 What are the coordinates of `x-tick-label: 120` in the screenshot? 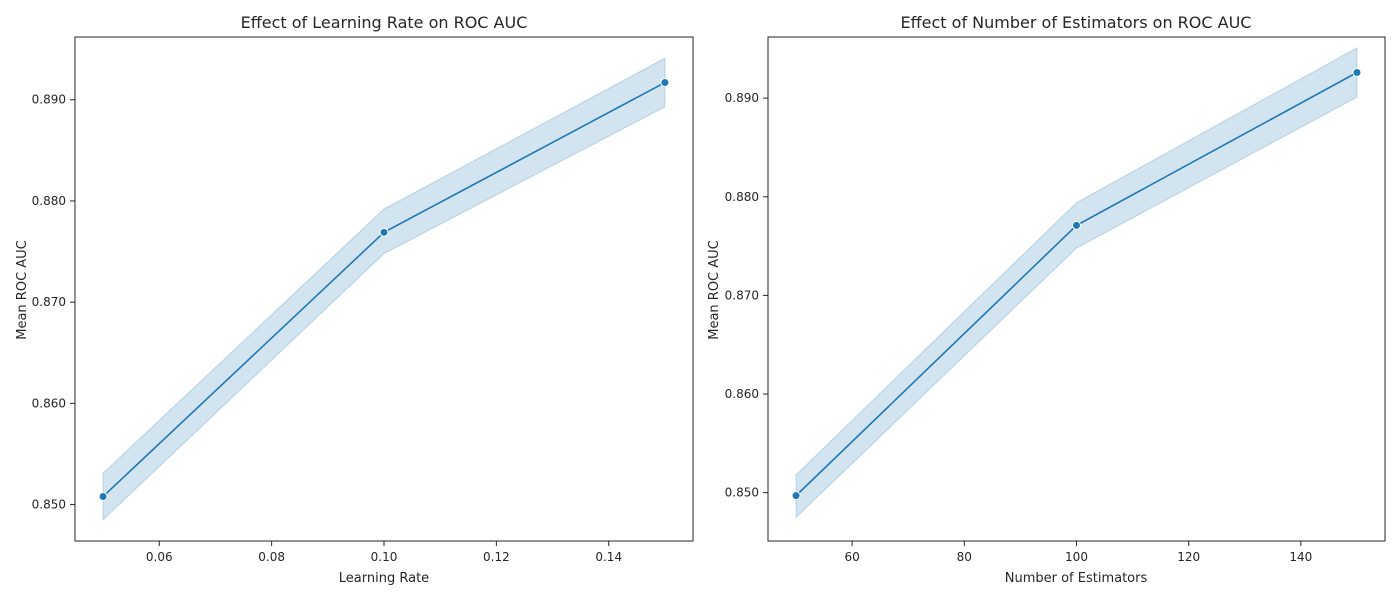 It's located at (1188, 557).